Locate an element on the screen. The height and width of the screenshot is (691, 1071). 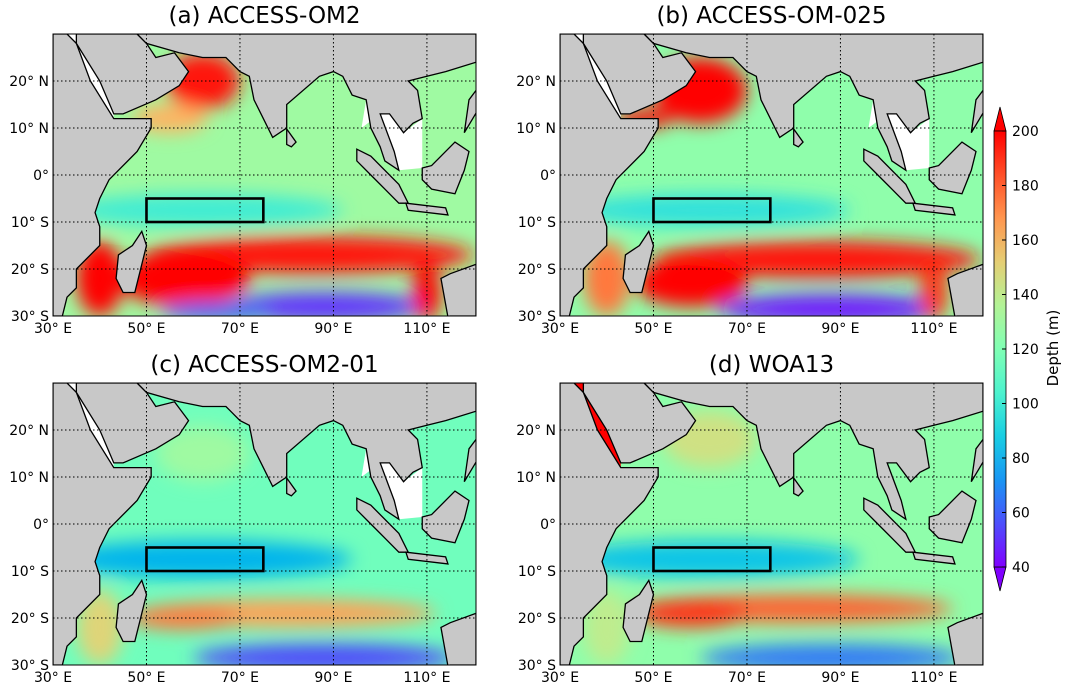
colorbar-tick-label: 180 is located at coordinates (1025, 187).